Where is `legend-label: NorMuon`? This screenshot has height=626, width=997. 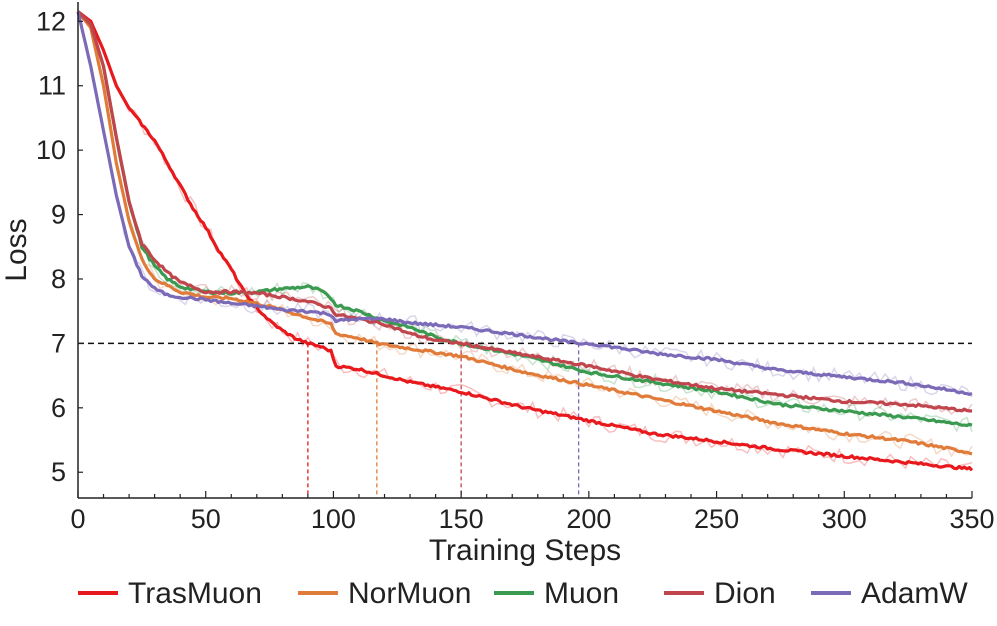 legend-label: NorMuon is located at coordinates (409, 593).